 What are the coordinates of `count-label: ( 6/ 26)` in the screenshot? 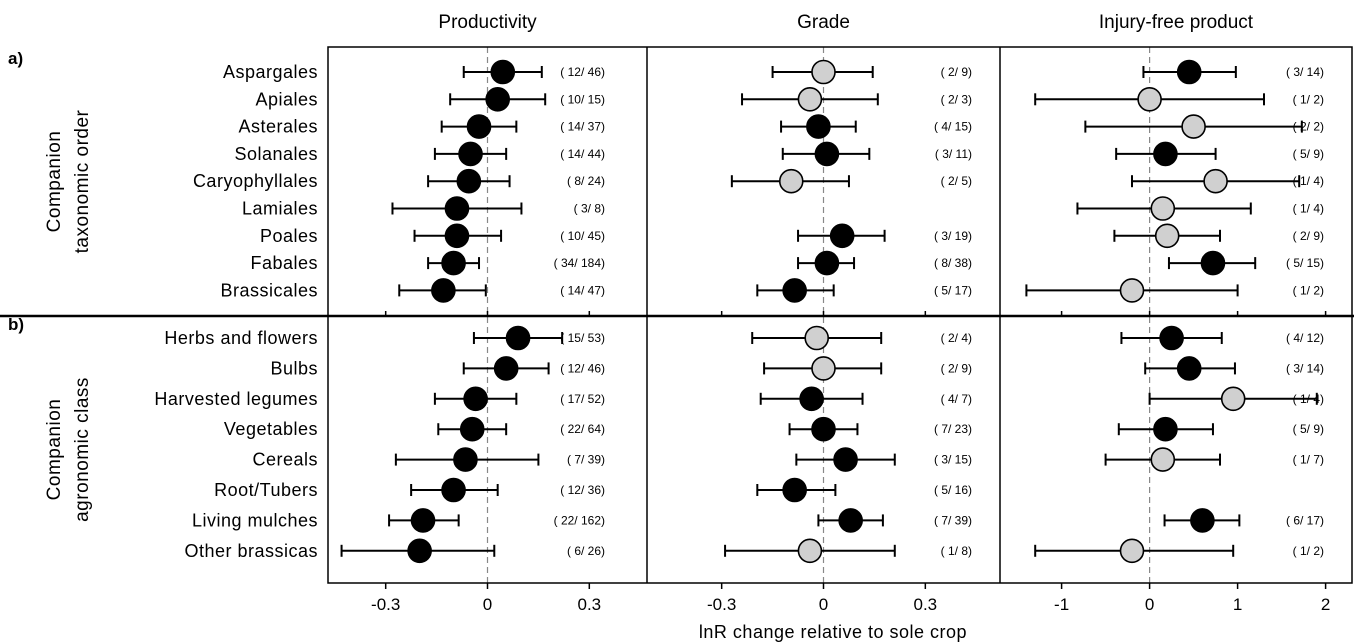 It's located at (586, 551).